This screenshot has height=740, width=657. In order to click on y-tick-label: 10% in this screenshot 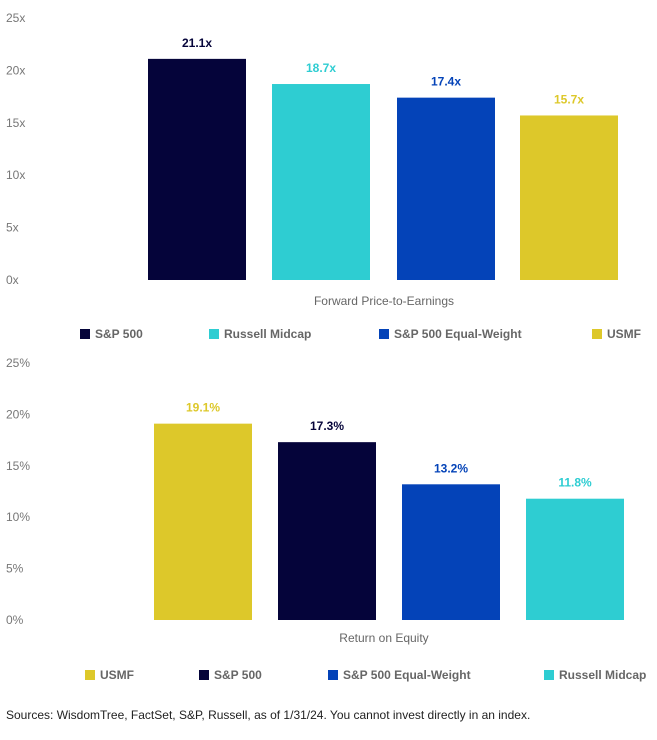, I will do `click(18, 517)`.